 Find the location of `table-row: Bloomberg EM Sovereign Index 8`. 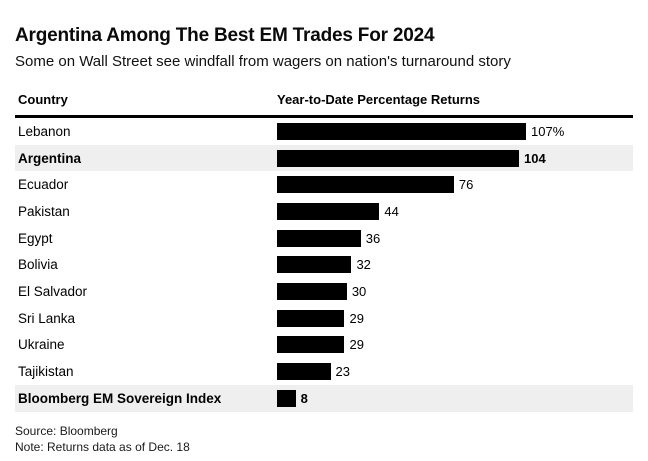

table-row: Bloomberg EM Sovereign Index 8 is located at coordinates (324, 398).